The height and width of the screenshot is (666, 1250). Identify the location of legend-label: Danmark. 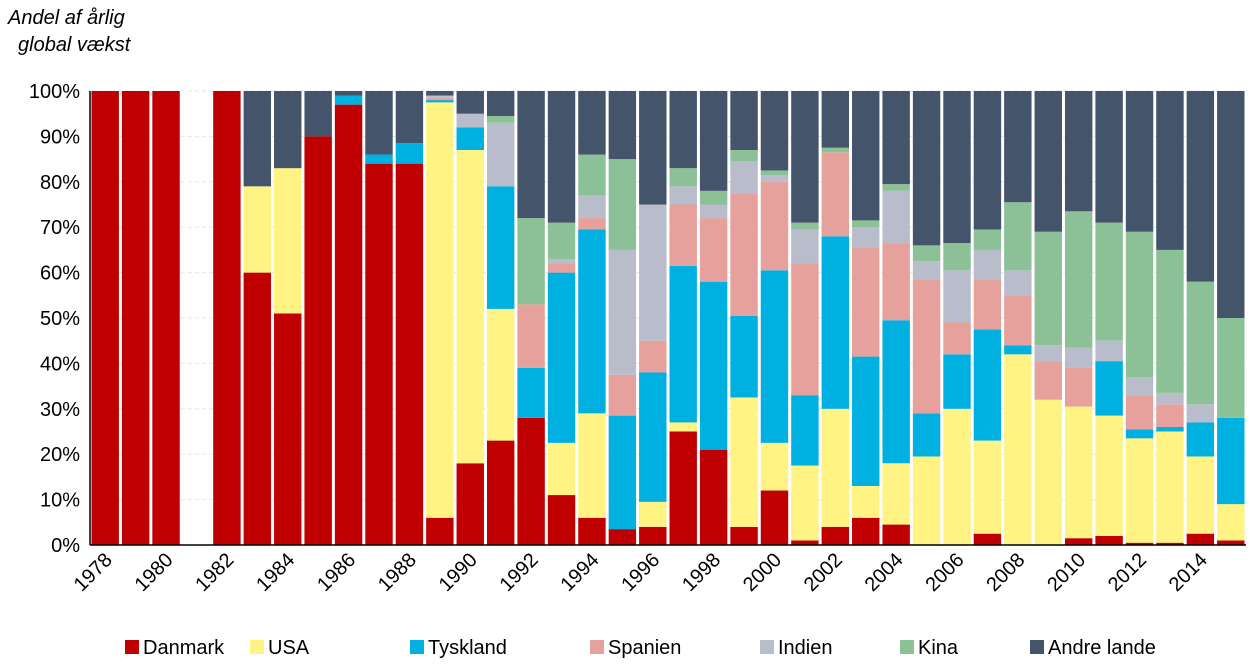
(184, 648).